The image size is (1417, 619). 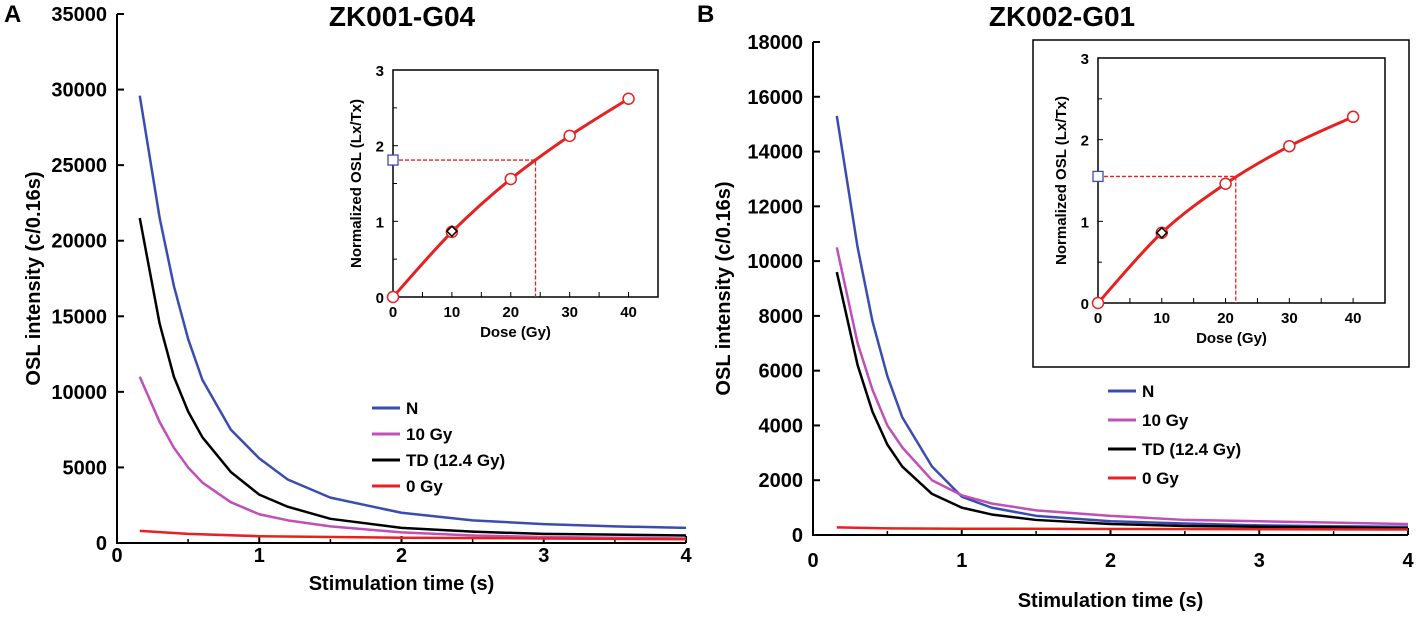 What do you see at coordinates (781, 372) in the screenshot?
I see `y-tick-label: 6000` at bounding box center [781, 372].